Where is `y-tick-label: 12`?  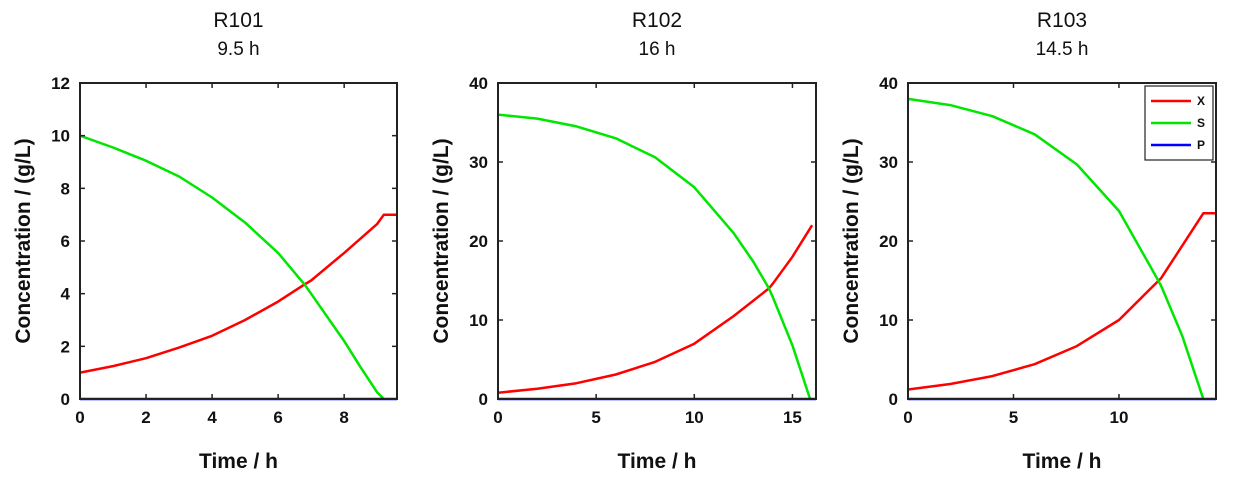 y-tick-label: 12 is located at coordinates (60, 83).